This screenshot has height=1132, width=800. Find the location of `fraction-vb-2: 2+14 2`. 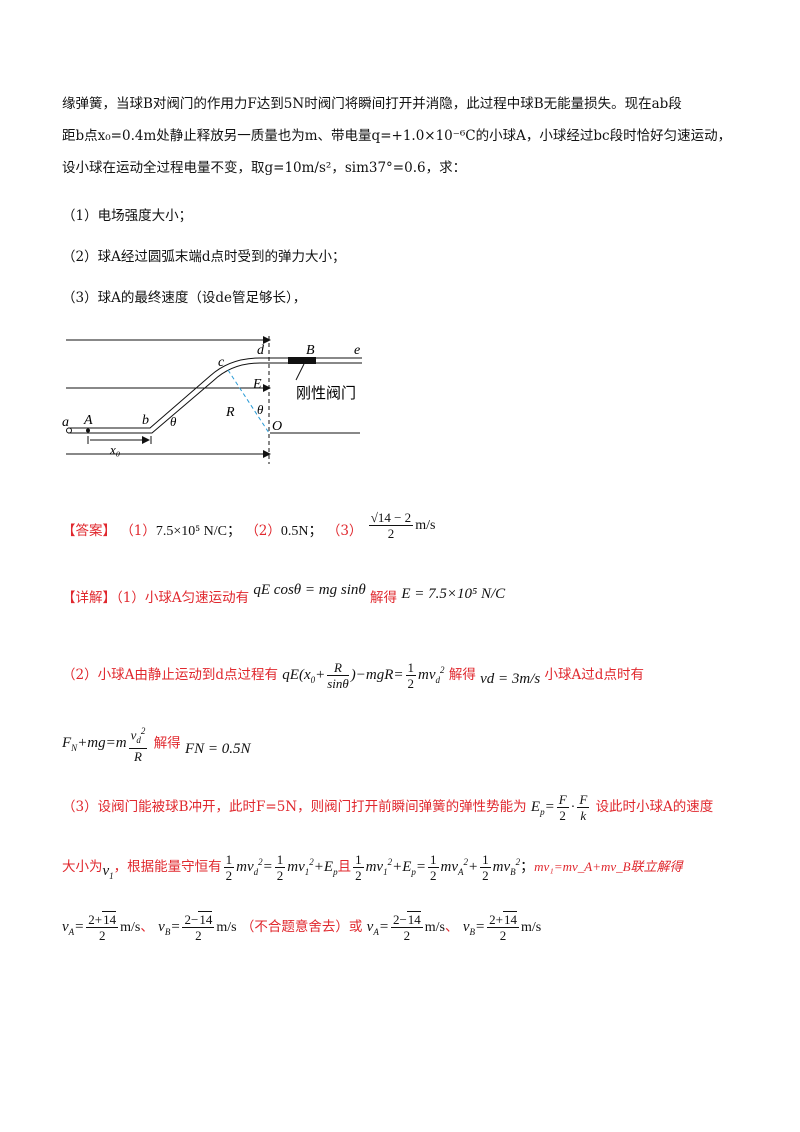

fraction-vb-2: 2+14 2 is located at coordinates (503, 927).